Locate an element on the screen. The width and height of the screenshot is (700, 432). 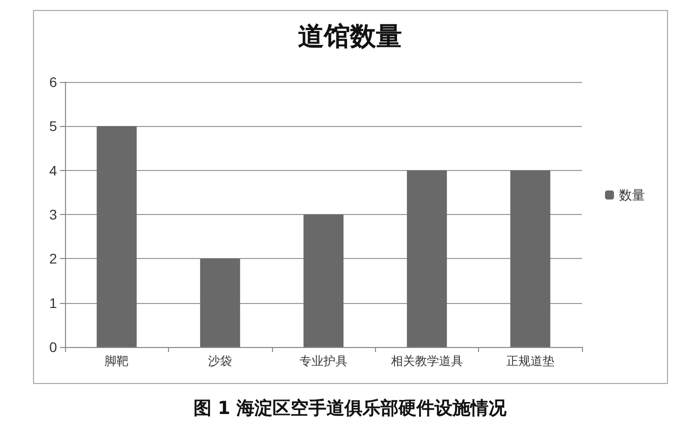
y-tick-label: 3 is located at coordinates (53, 214).